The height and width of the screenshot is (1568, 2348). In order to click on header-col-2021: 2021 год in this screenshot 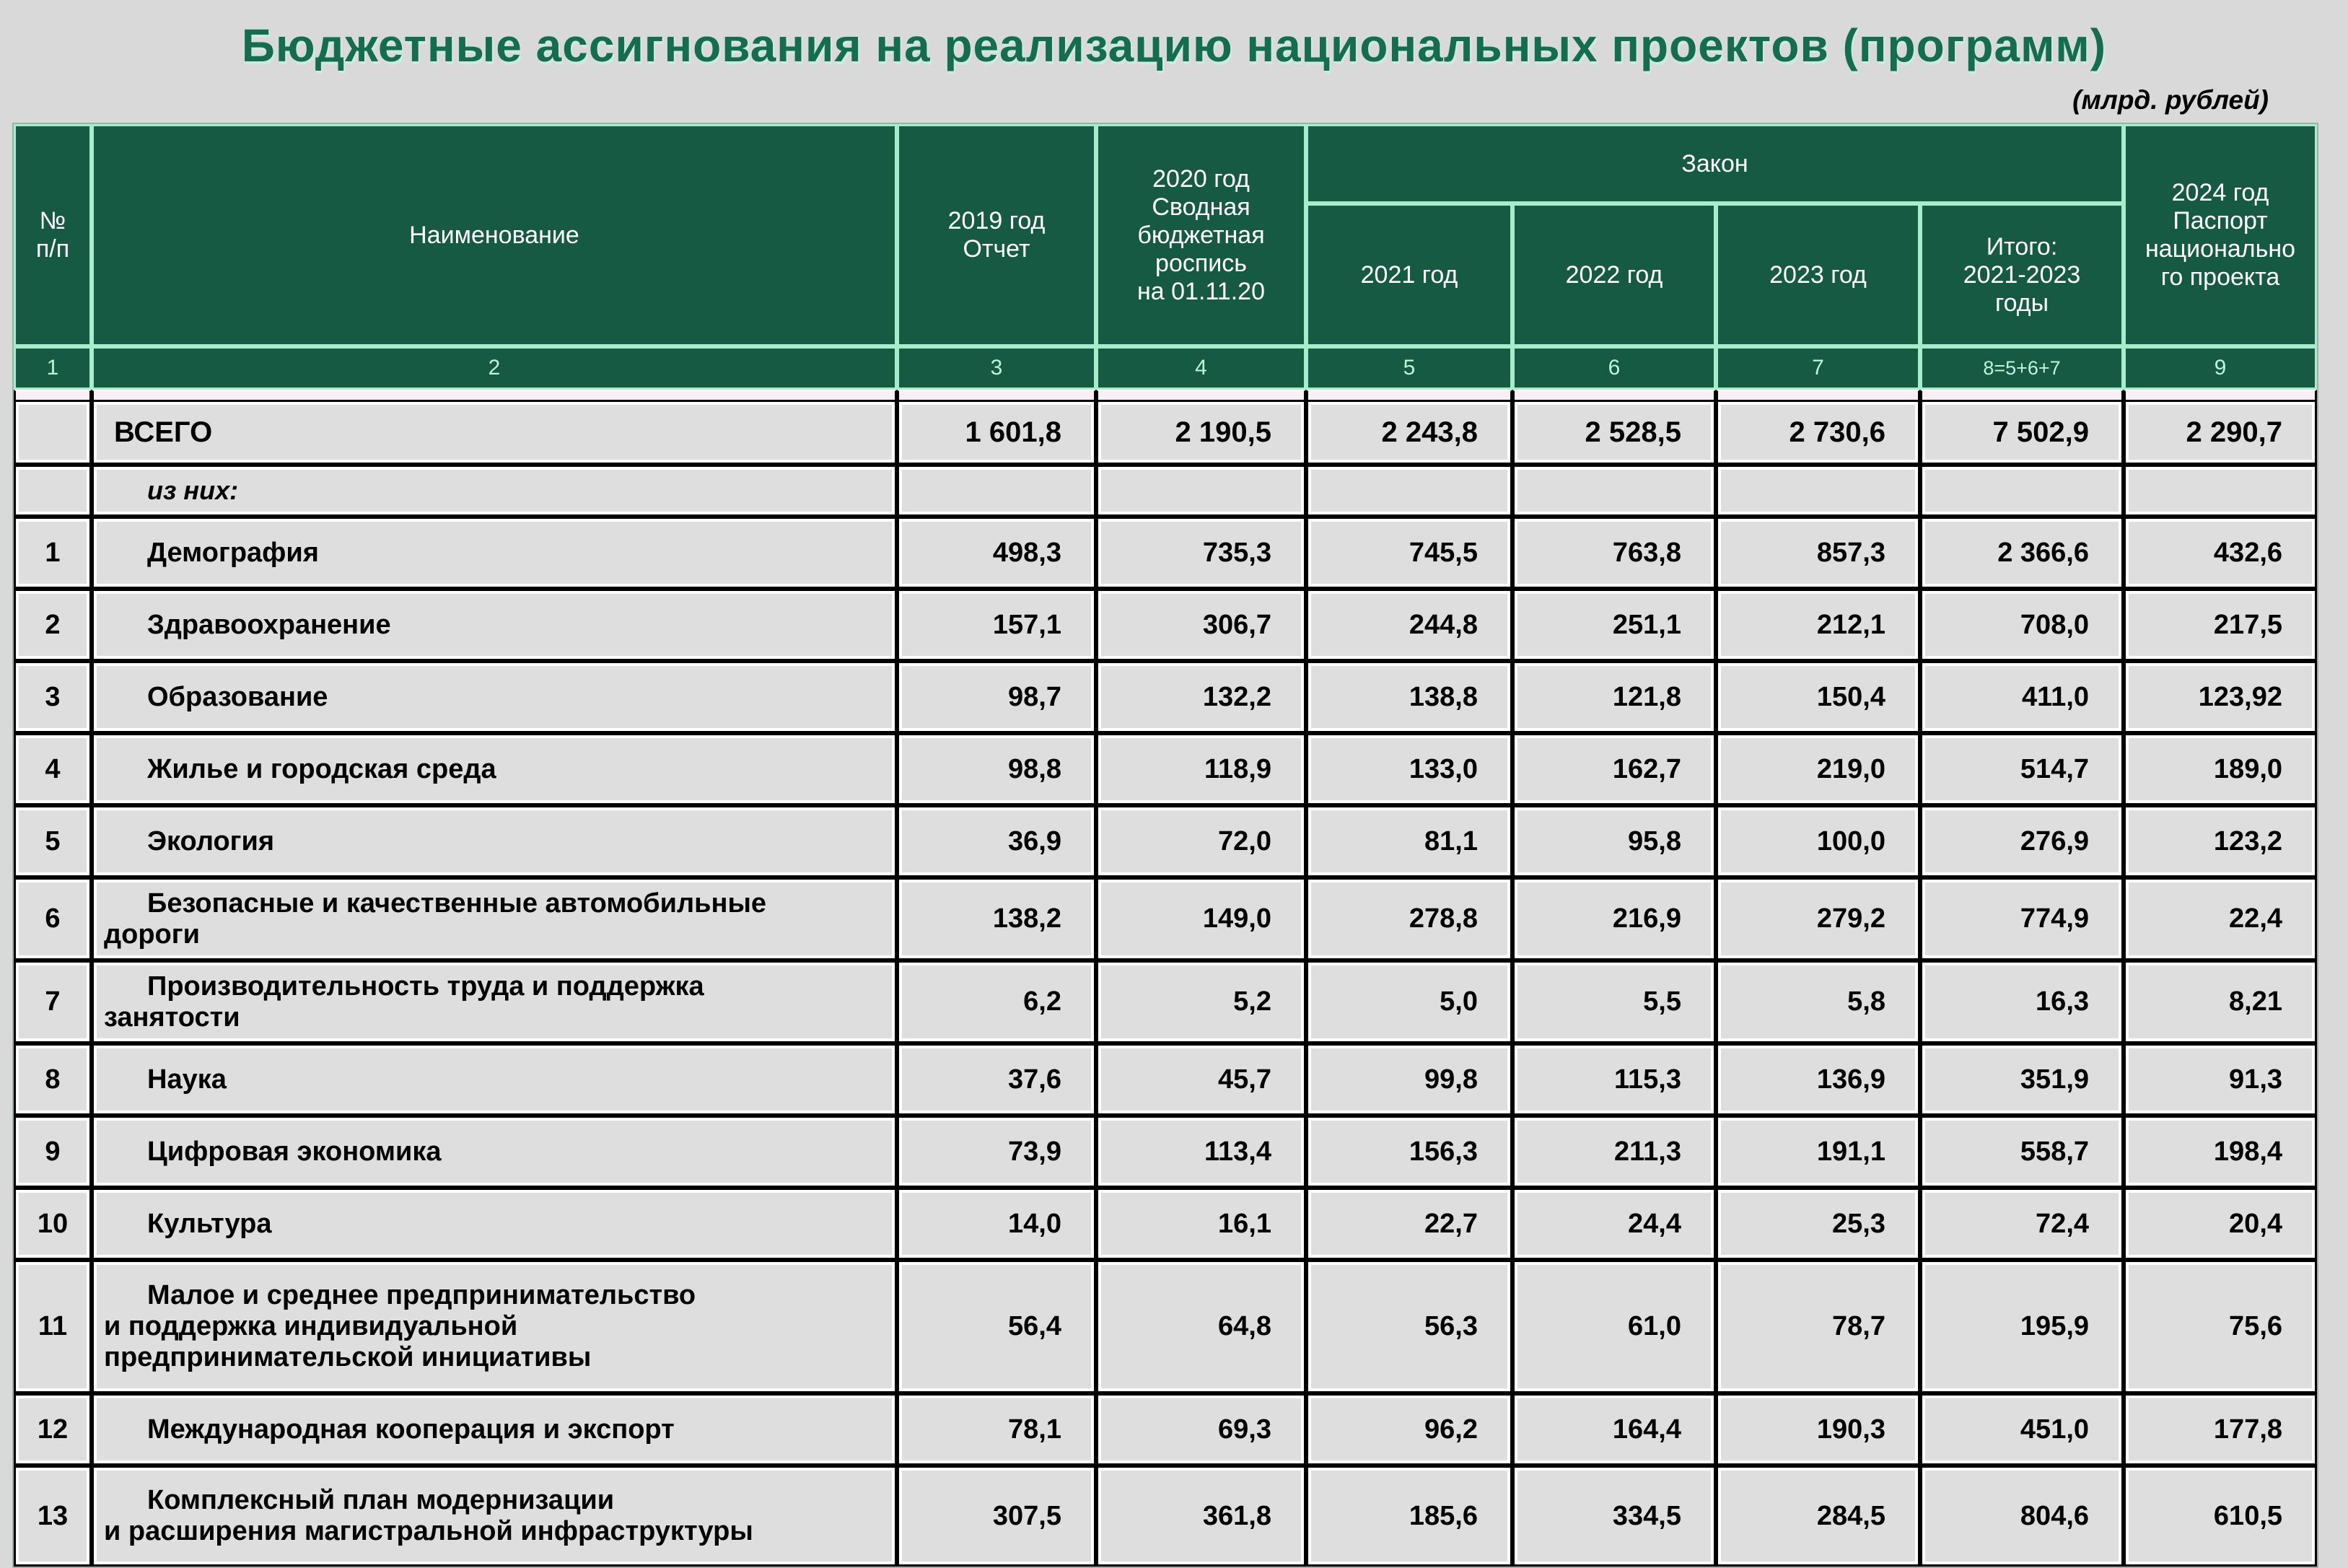, I will do `click(1409, 274)`.